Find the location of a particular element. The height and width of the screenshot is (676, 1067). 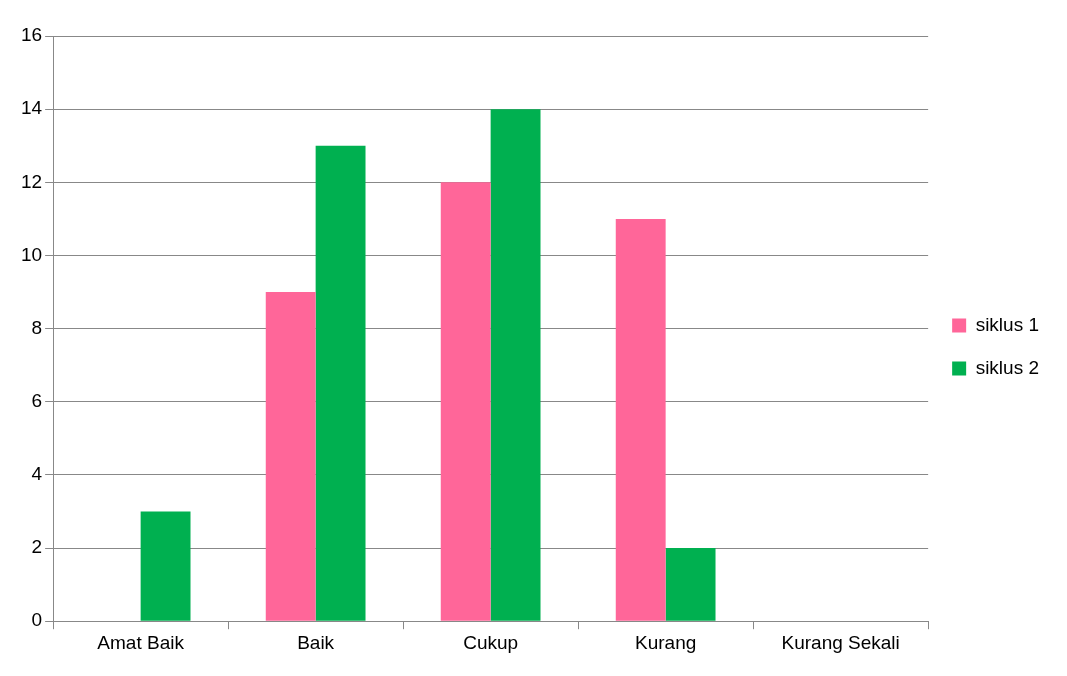

x-tick-label: Kurang Sekali is located at coordinates (840, 642).